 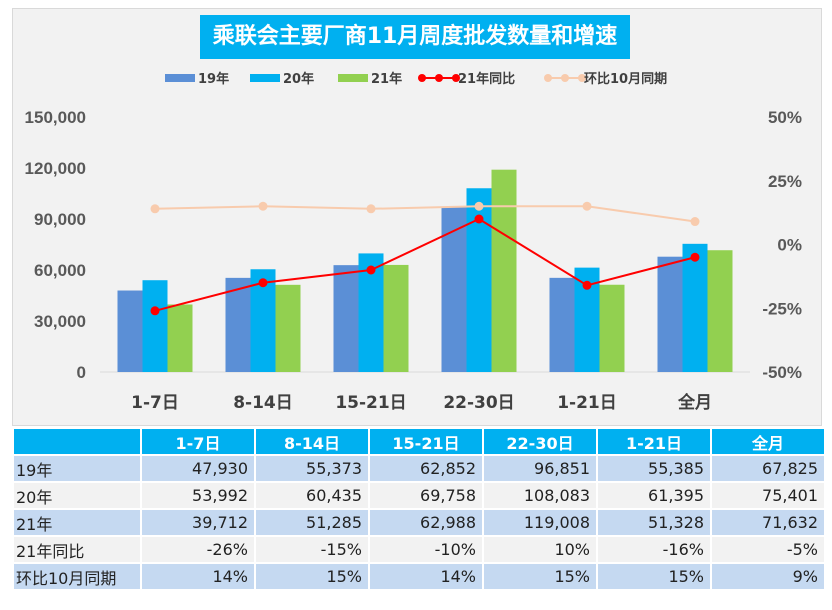 I want to click on y-left-tick: 120,000, so click(x=55, y=168).